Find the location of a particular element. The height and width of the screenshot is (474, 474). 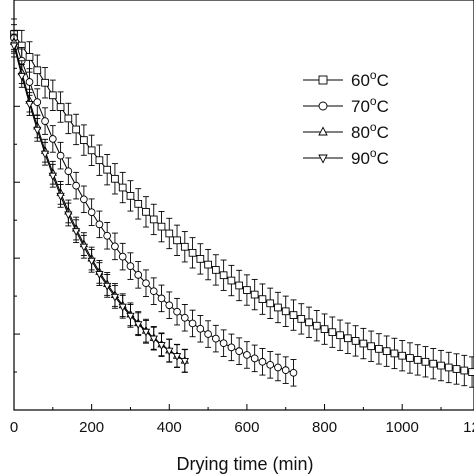

x-tick-label: 800 is located at coordinates (324, 427).